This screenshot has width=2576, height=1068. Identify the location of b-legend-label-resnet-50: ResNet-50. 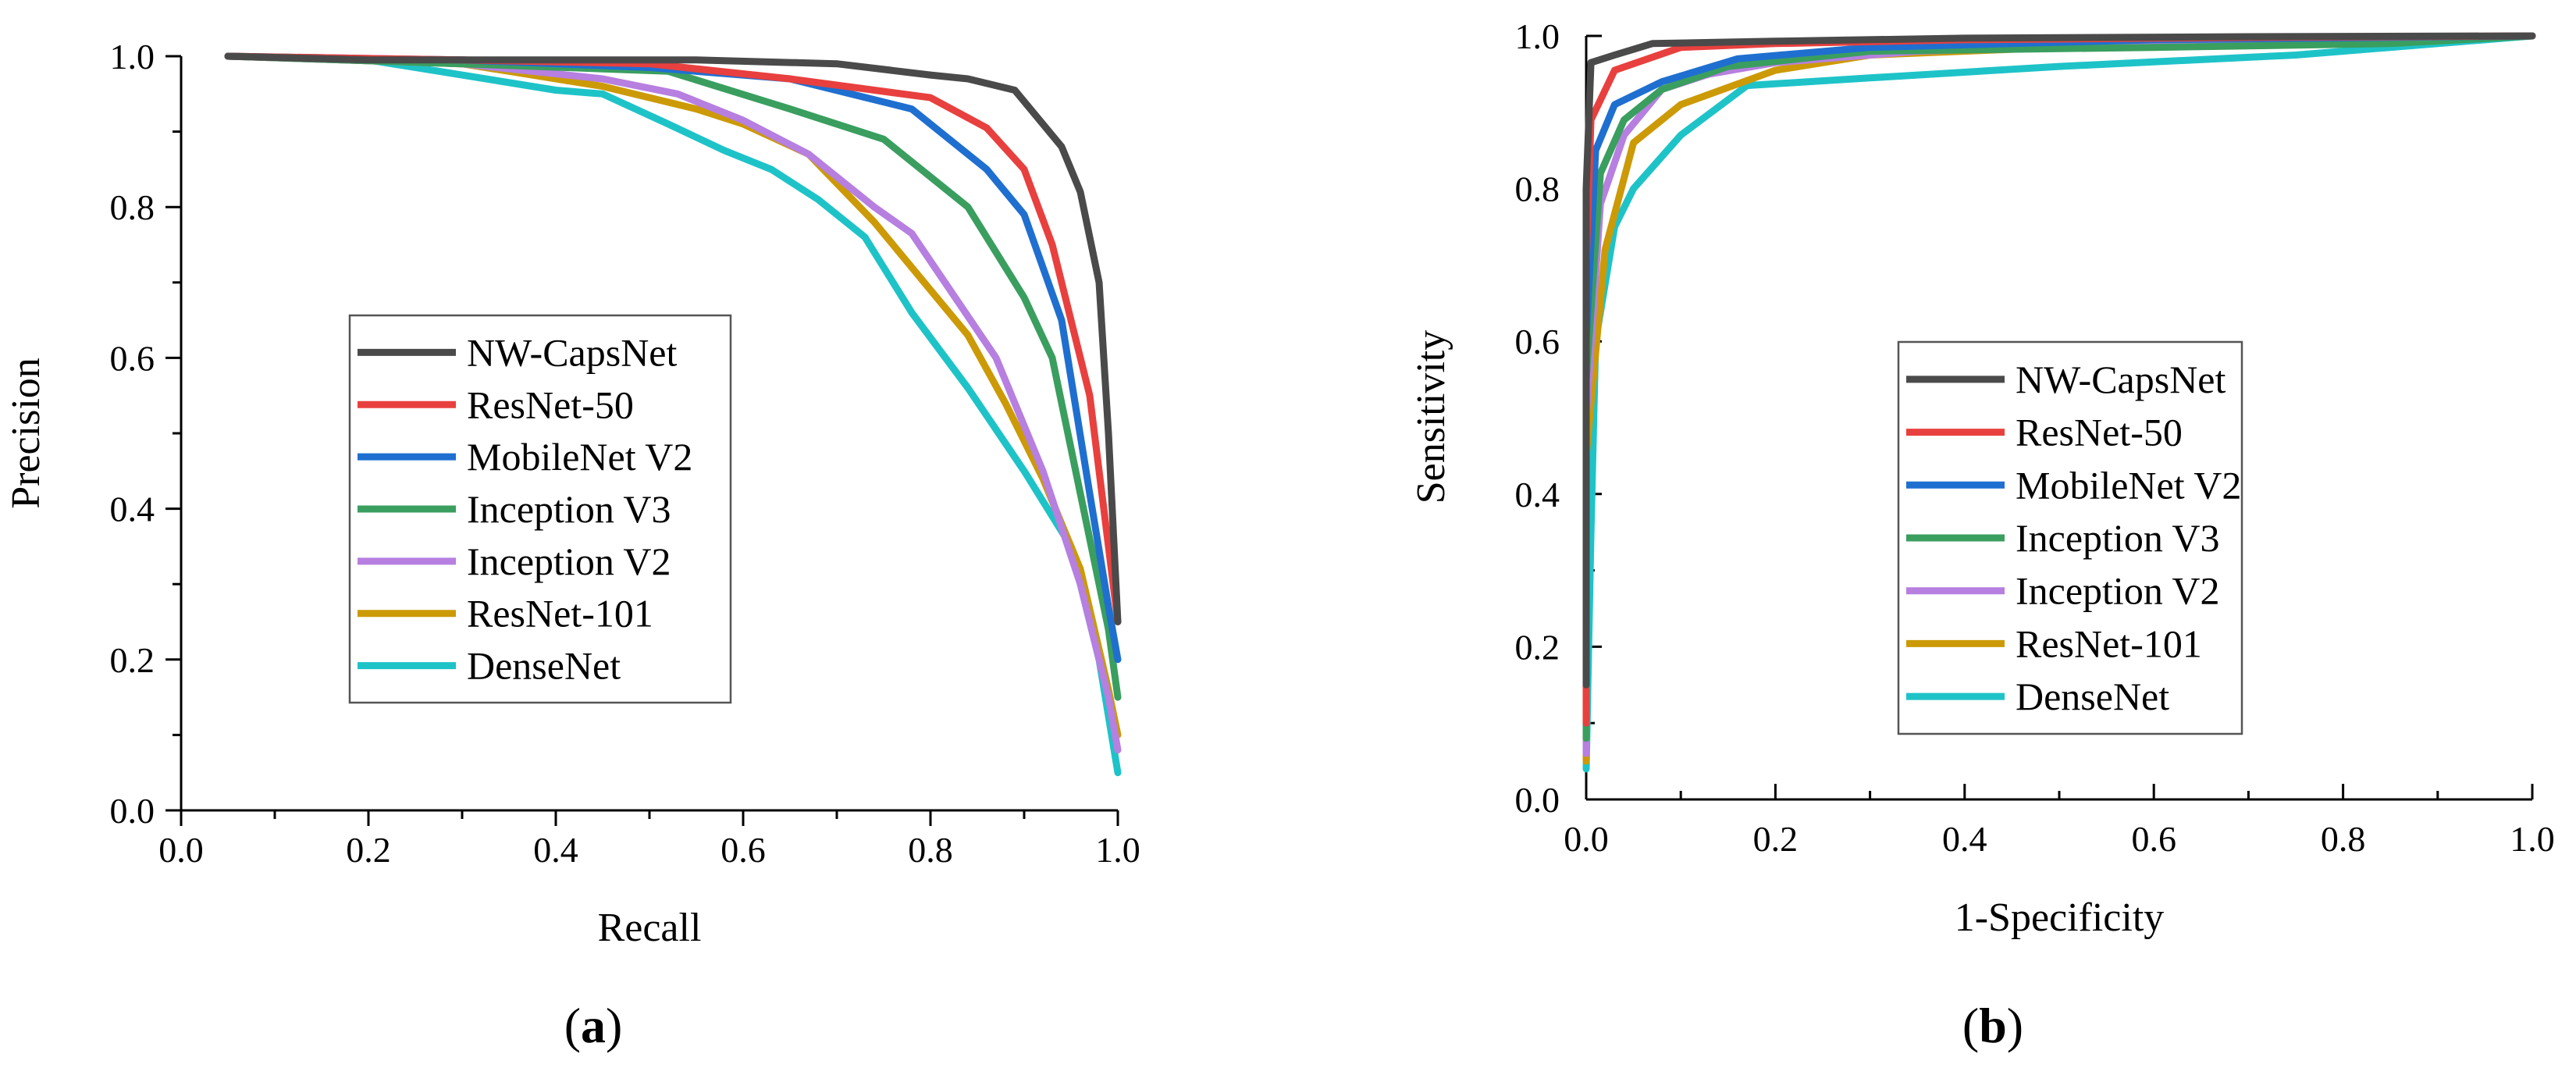
(2099, 433).